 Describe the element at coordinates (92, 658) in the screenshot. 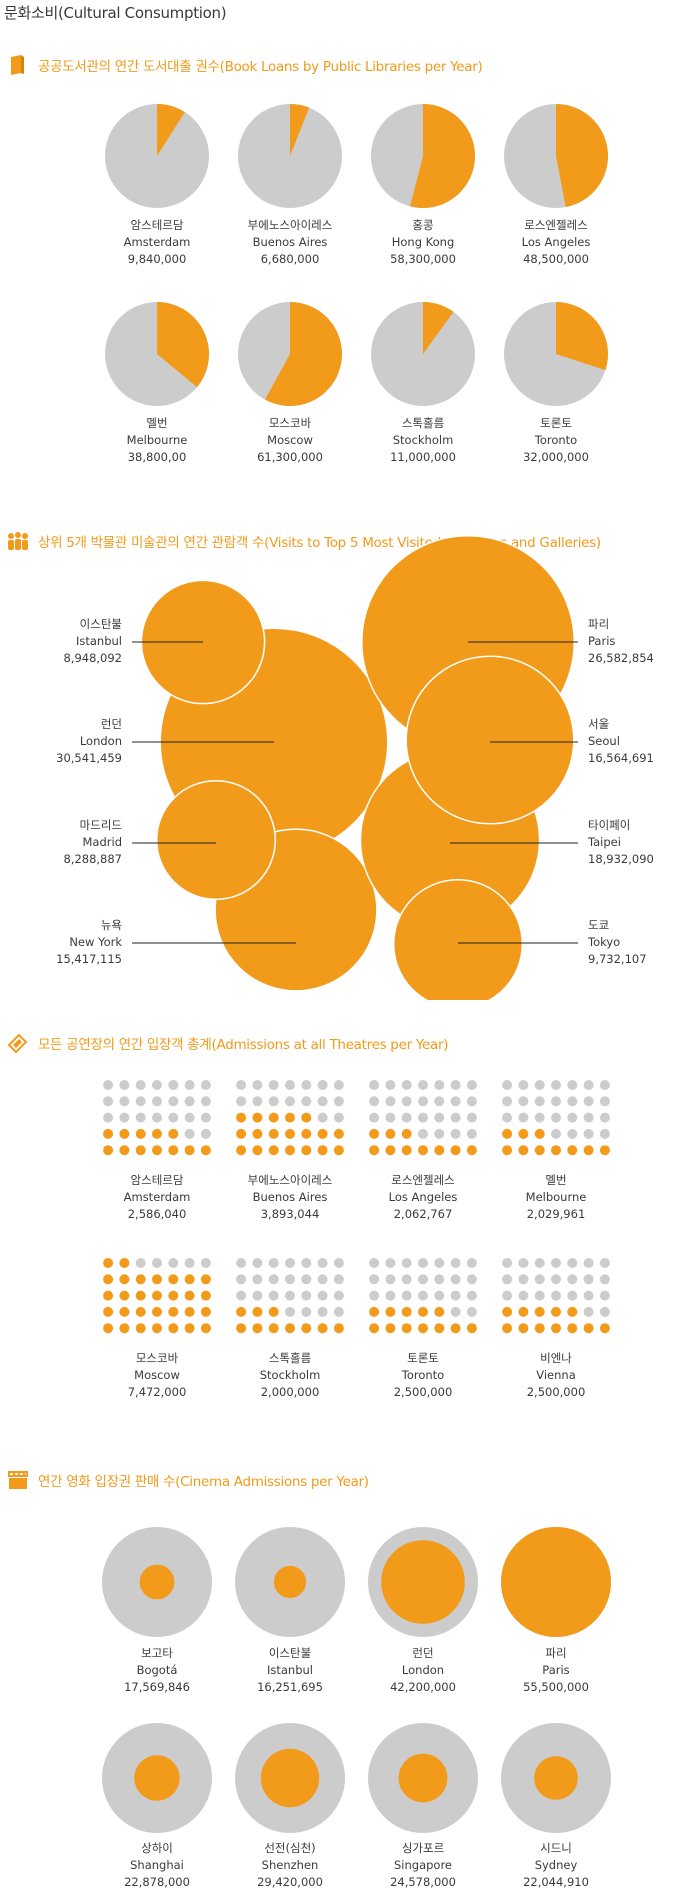

I see `city-value: 8,948,092` at that location.